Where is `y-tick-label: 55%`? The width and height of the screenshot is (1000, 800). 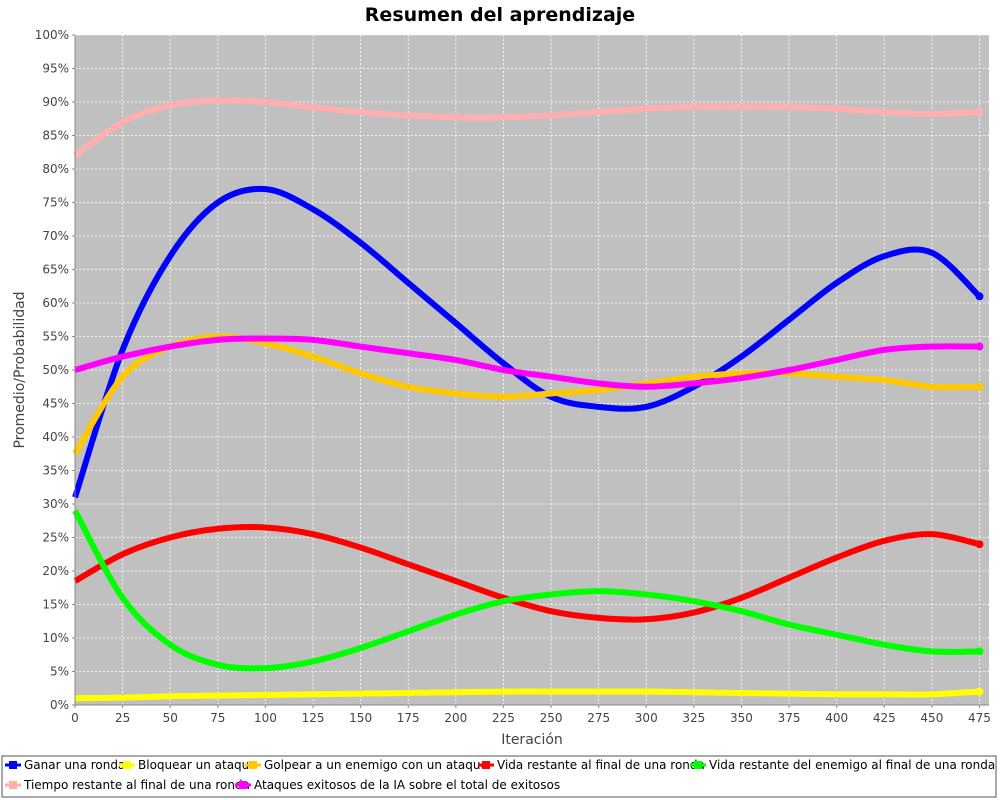 y-tick-label: 55% is located at coordinates (55, 337).